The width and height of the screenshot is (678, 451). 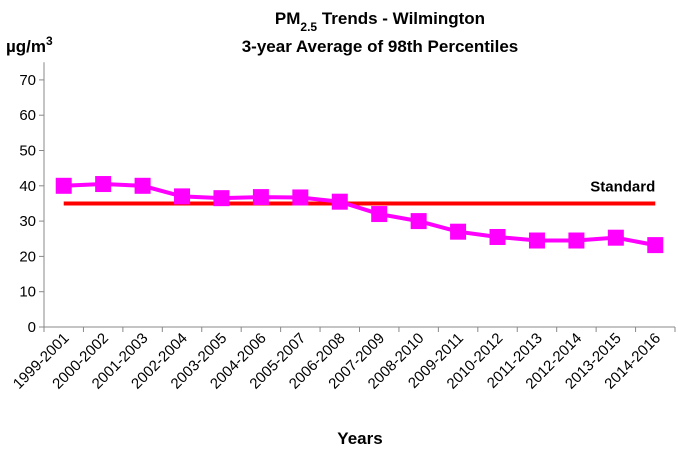 I want to click on chart-title: PM2.5 Trends - Wilmington, so click(x=380, y=21).